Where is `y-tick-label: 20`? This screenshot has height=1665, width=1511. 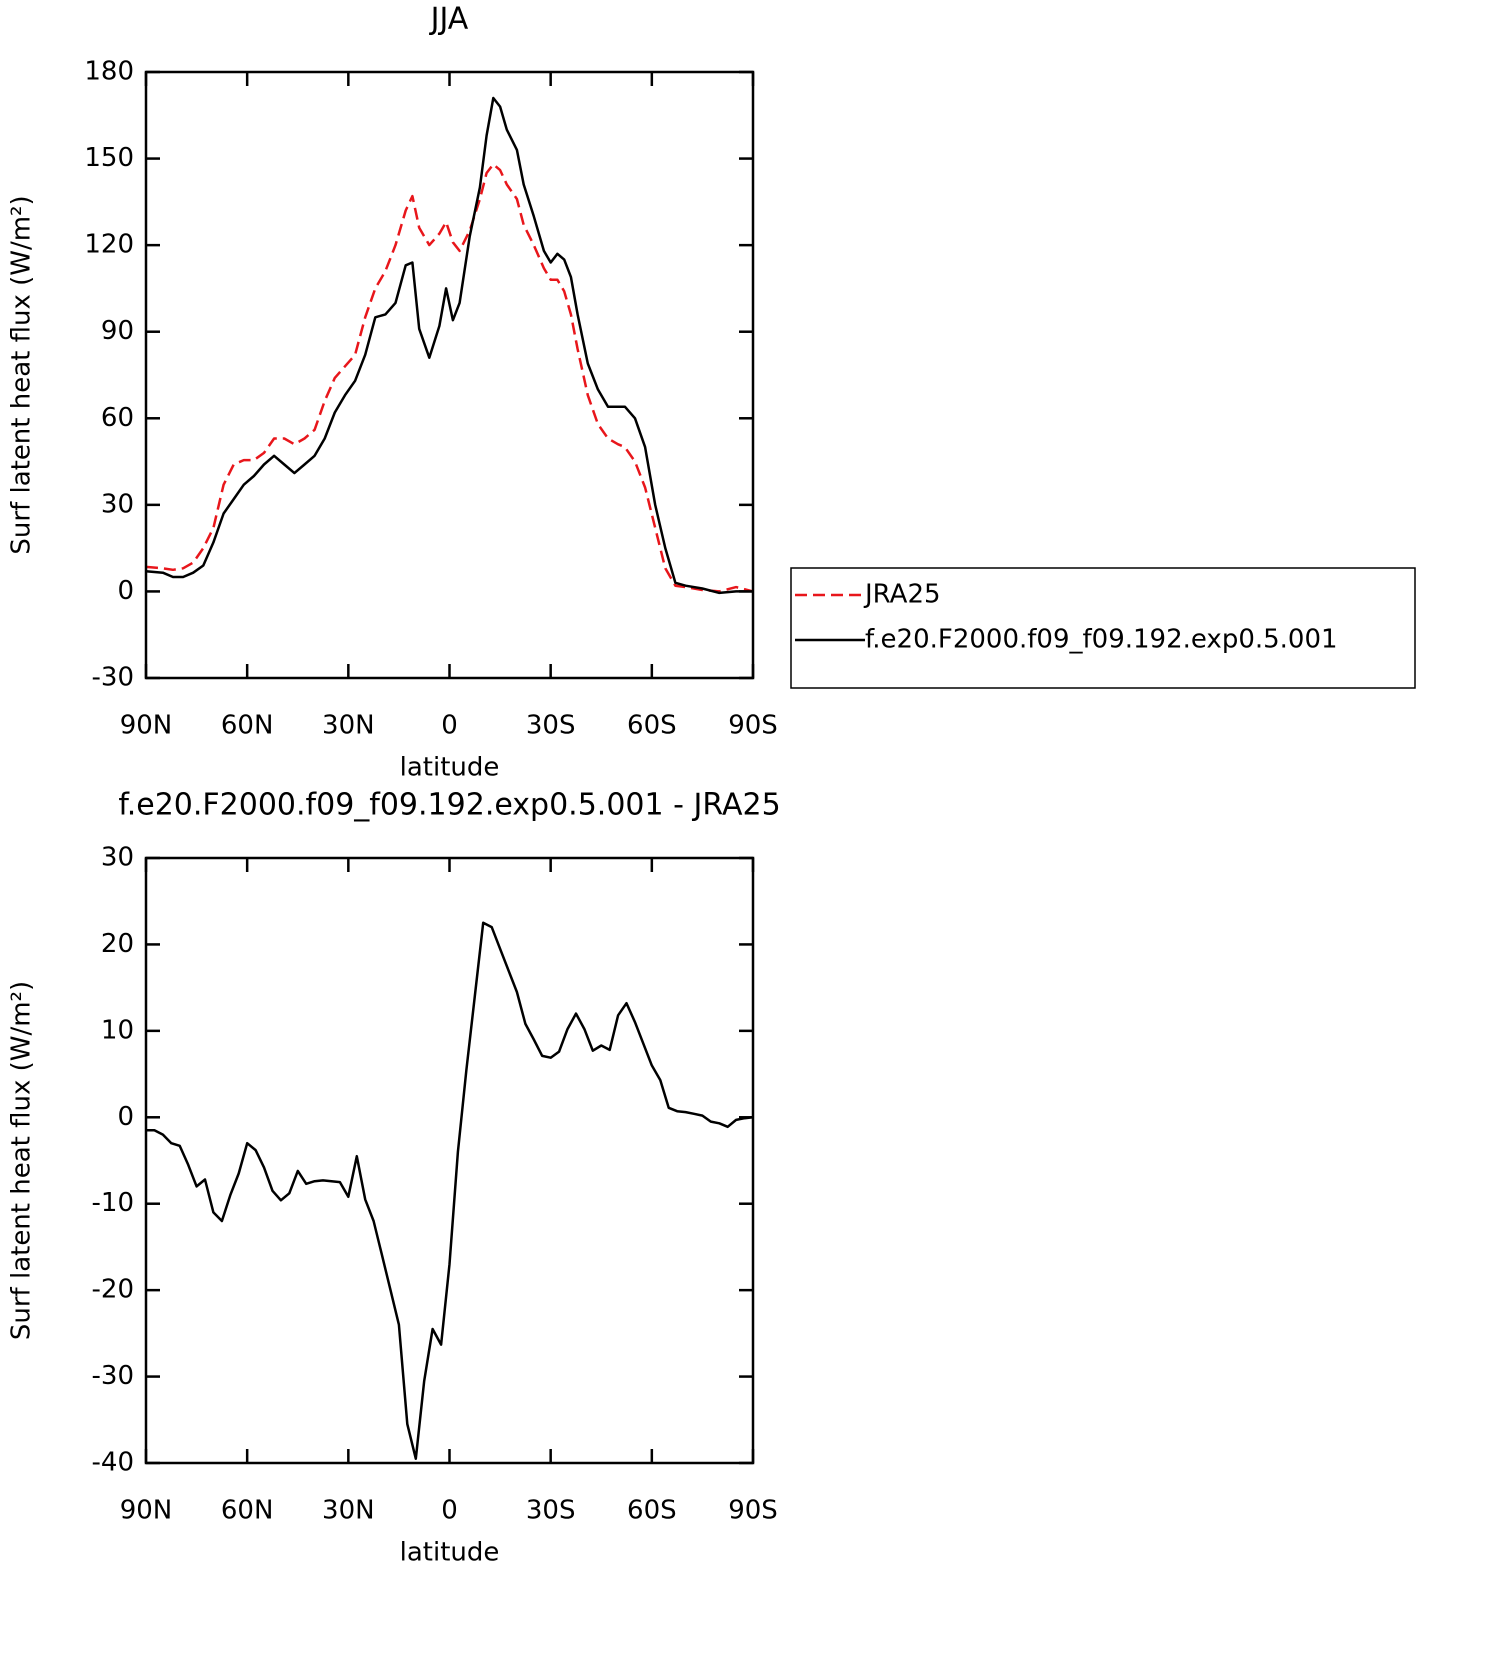
y-tick-label: 20 is located at coordinates (117, 944).